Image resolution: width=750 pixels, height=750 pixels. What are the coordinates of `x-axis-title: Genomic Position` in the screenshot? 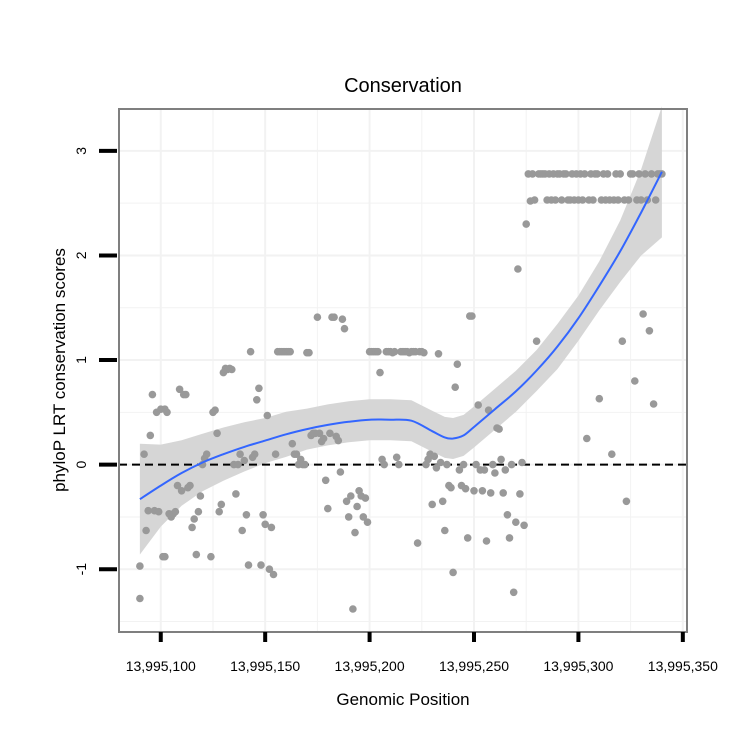 It's located at (402, 699).